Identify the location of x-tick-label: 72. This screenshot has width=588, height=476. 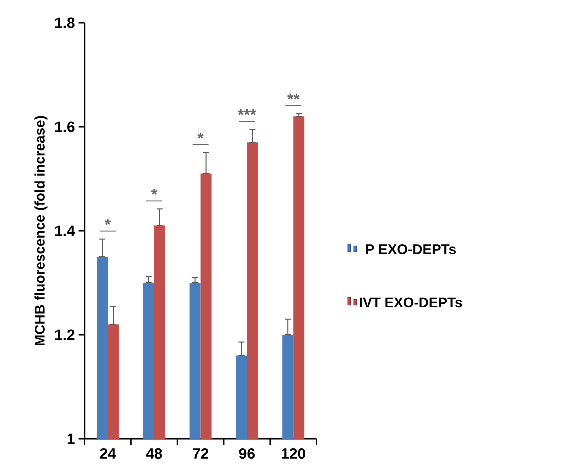
(200, 453).